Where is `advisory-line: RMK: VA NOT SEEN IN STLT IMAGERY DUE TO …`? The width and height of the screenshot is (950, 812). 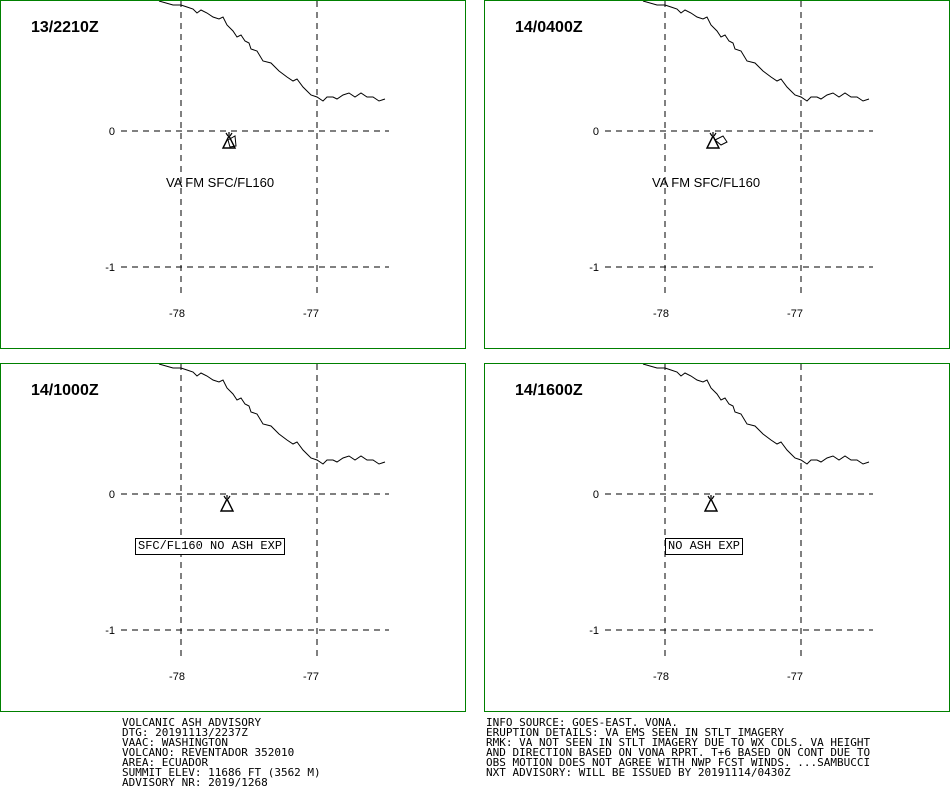 advisory-line: RMK: VA NOT SEEN IN STLT IMAGERY DUE TO … is located at coordinates (678, 742).